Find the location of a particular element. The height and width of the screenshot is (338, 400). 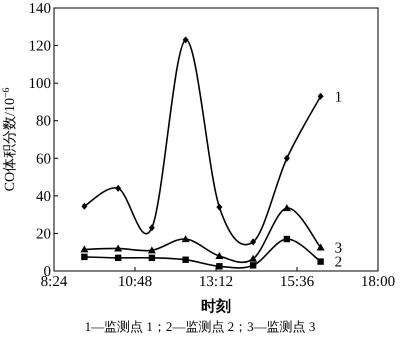

y-tick-label: 60 is located at coordinates (43, 159).